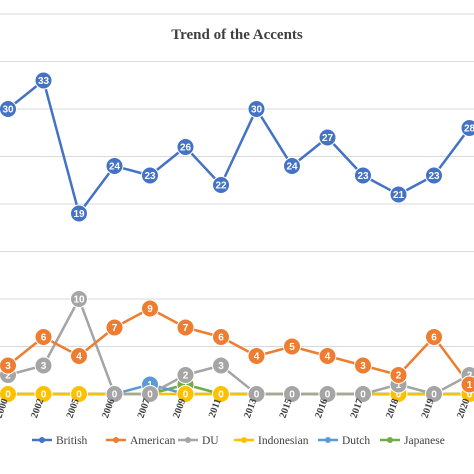  I want to click on data-label-du: 10, so click(79, 300).